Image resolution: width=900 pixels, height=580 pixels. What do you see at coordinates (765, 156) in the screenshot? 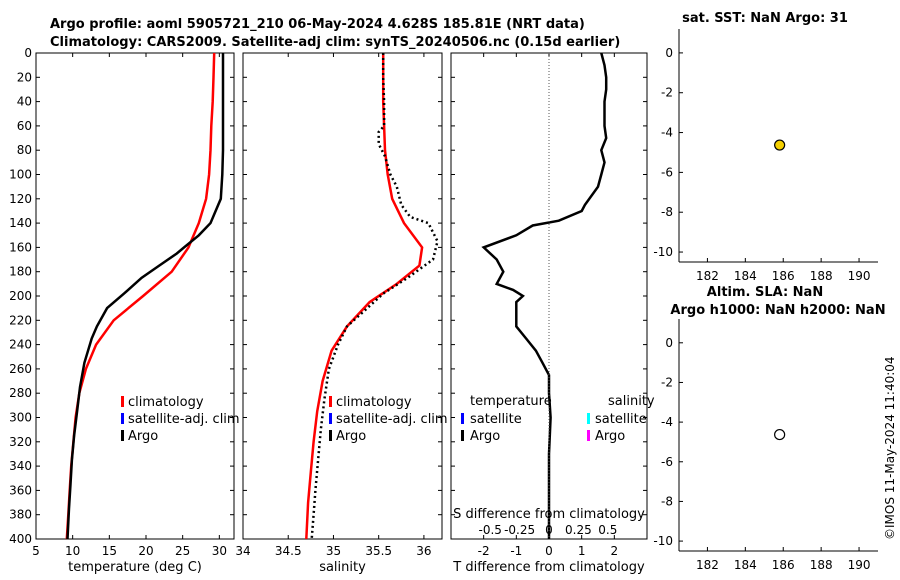
I see `sst-panel: 0 -2 -4 -6 -8 -10 182 184 186 188 190` at bounding box center [765, 156].